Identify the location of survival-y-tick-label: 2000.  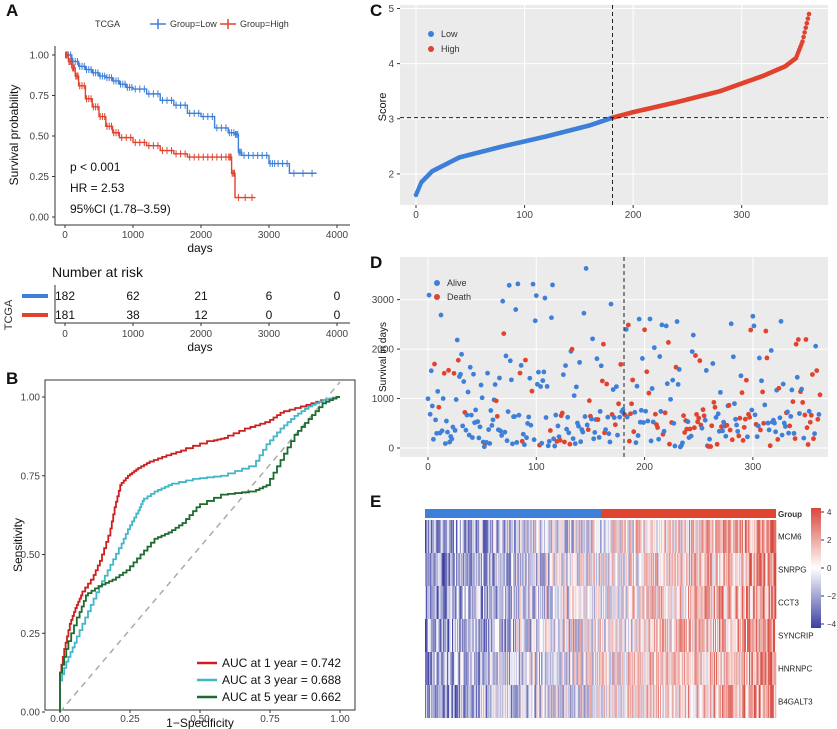
(383, 350).